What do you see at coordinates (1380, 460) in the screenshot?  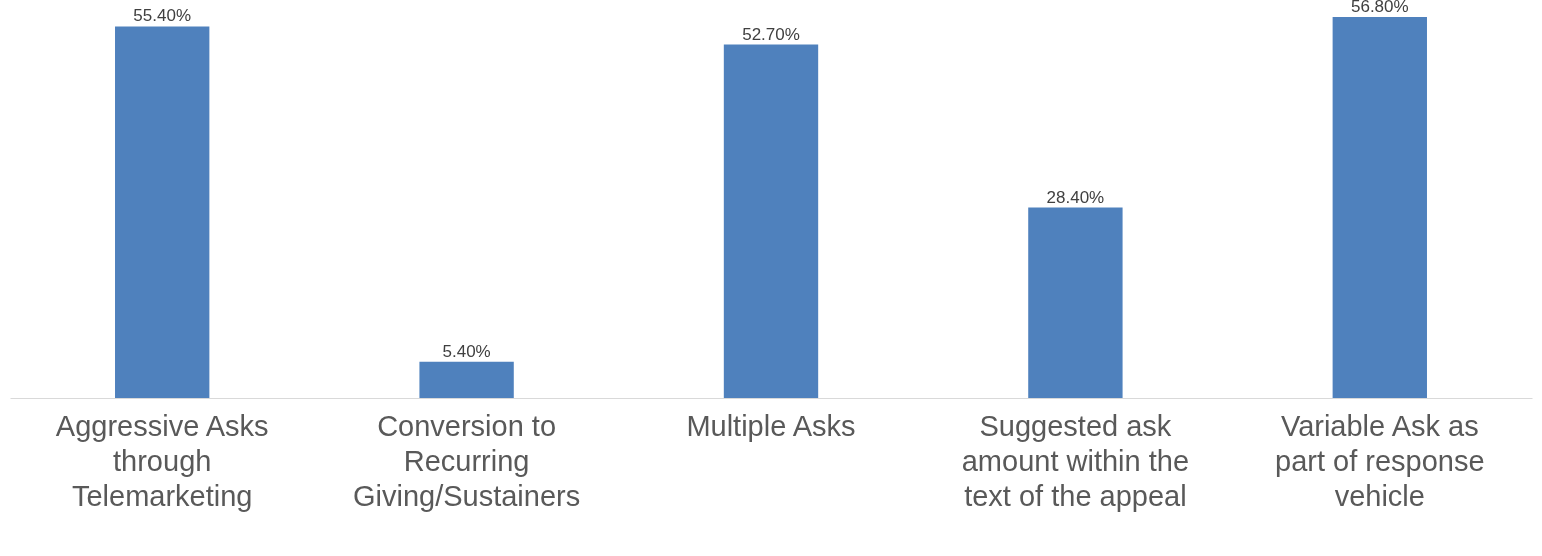 I see `x-tick-label: Variable Ask as part of response vehicle` at bounding box center [1380, 460].